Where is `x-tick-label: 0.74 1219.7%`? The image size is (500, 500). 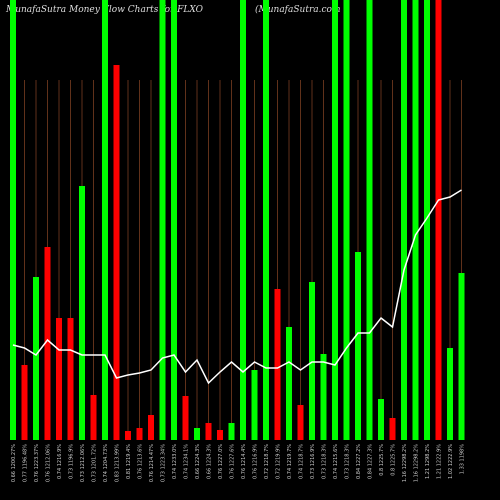
x-tick-label: 0.74 1219.7% is located at coordinates (290, 461).